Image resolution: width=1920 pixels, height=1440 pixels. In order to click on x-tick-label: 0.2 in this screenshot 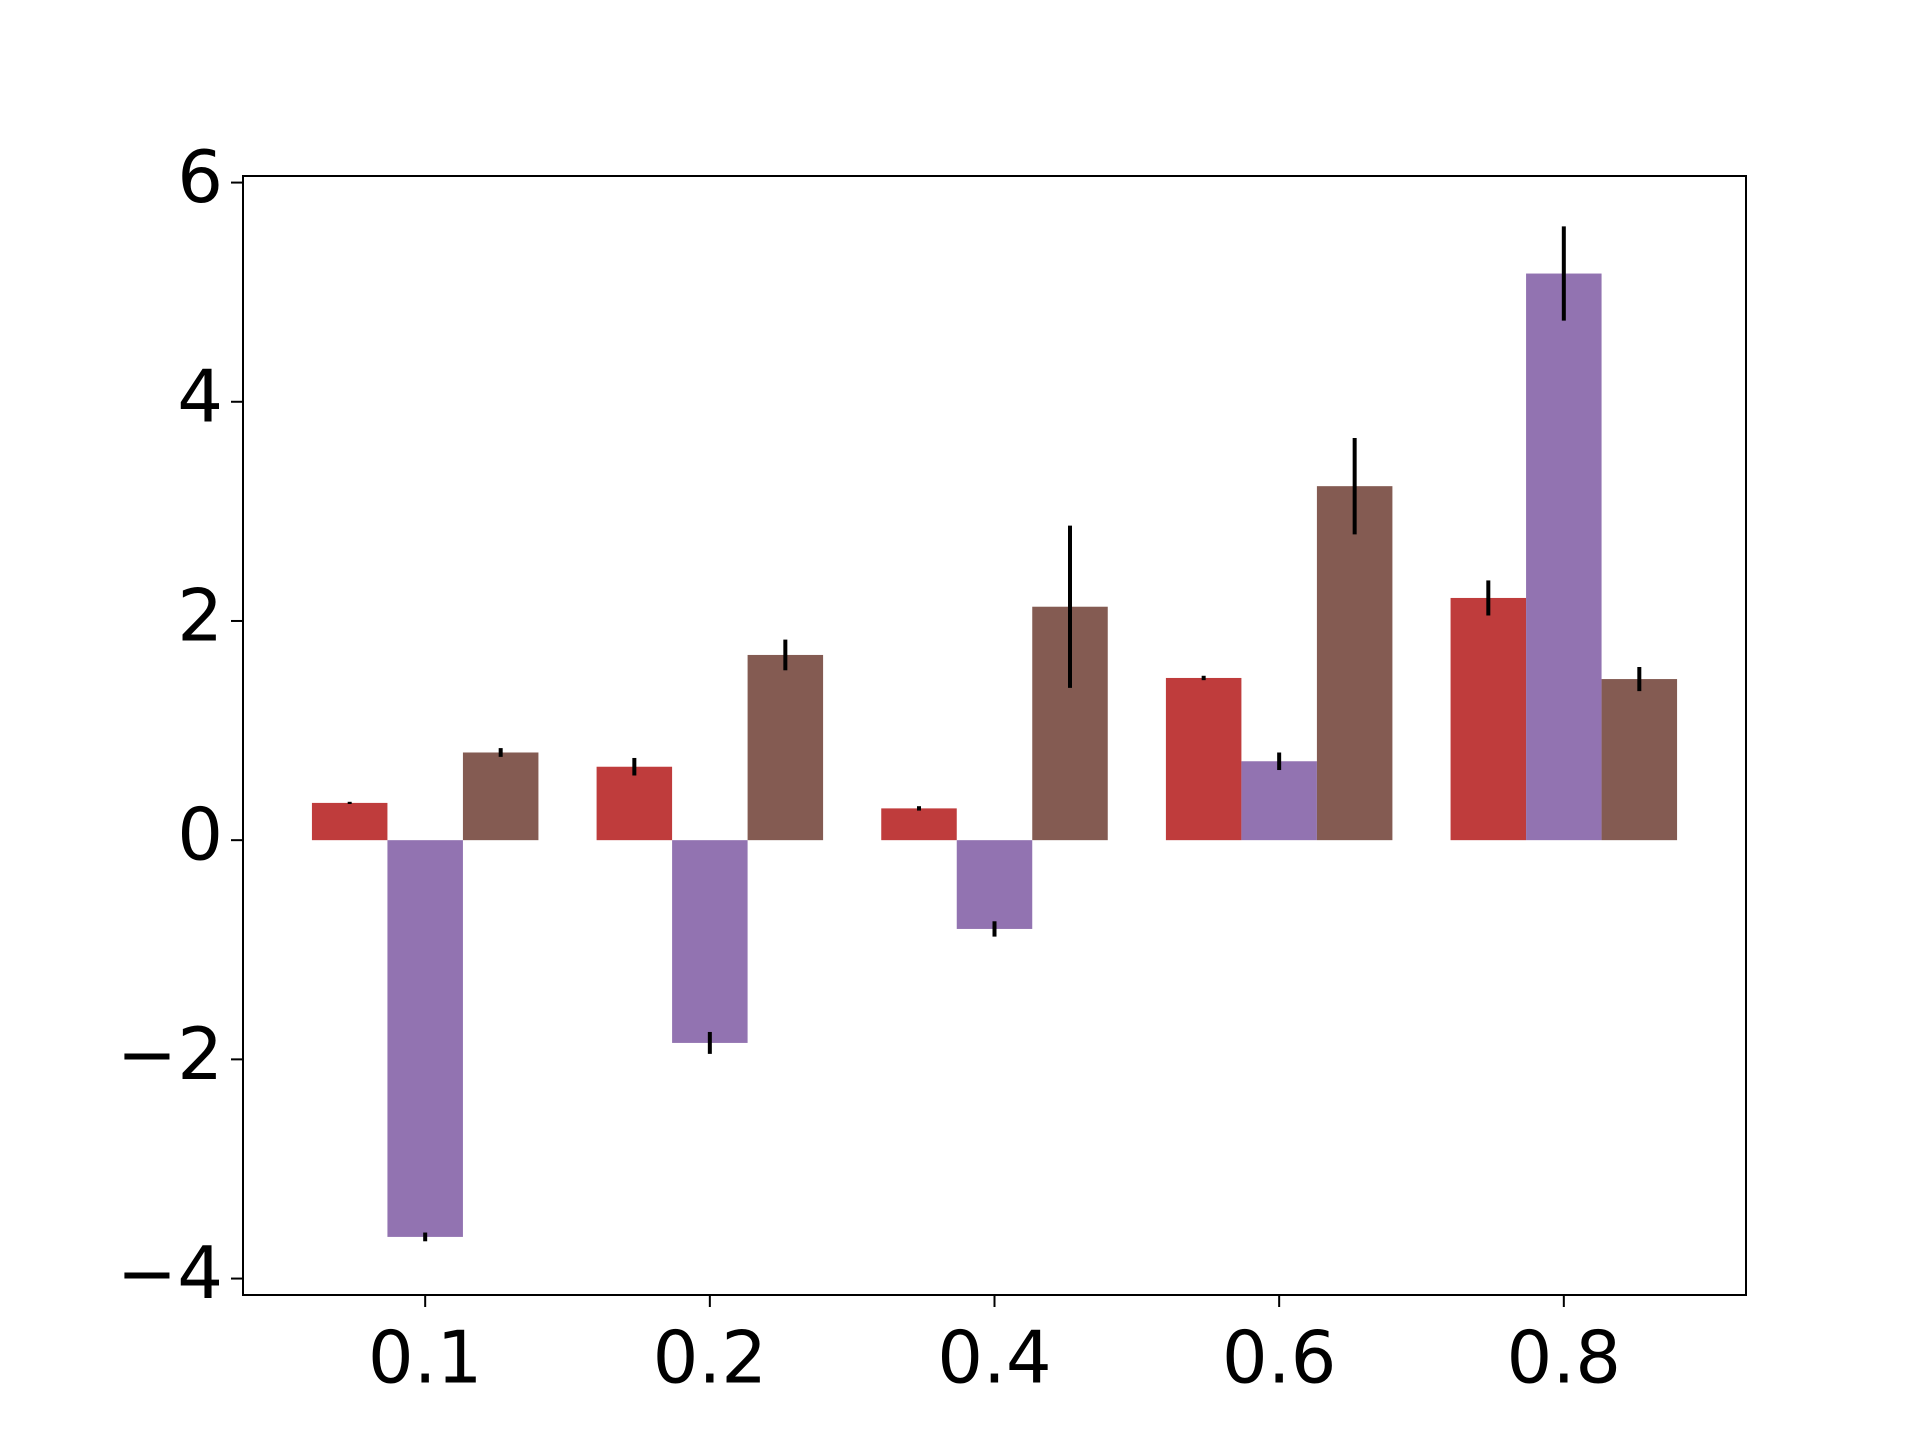, I will do `click(710, 1358)`.